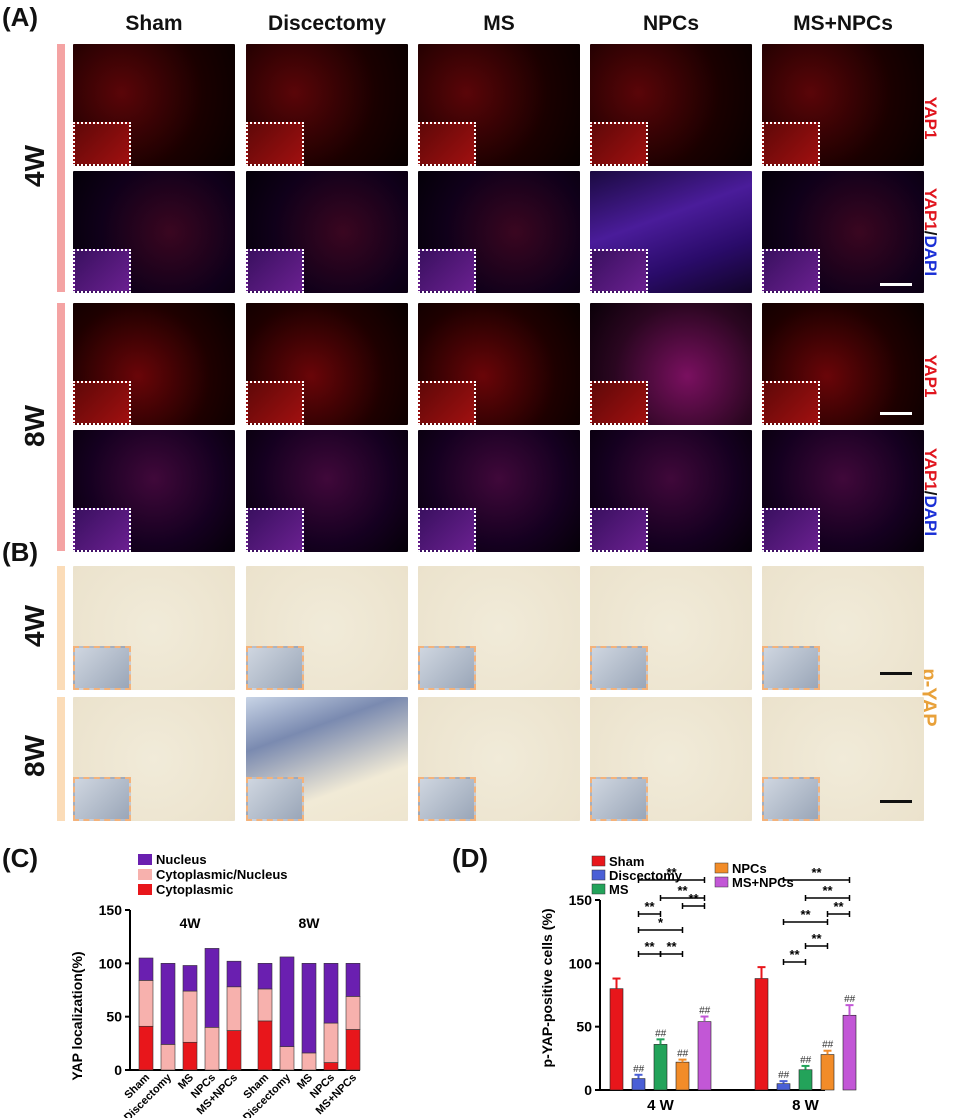 The image size is (955, 1118). I want to click on x-tick-label: 8 W, so click(806, 1105).